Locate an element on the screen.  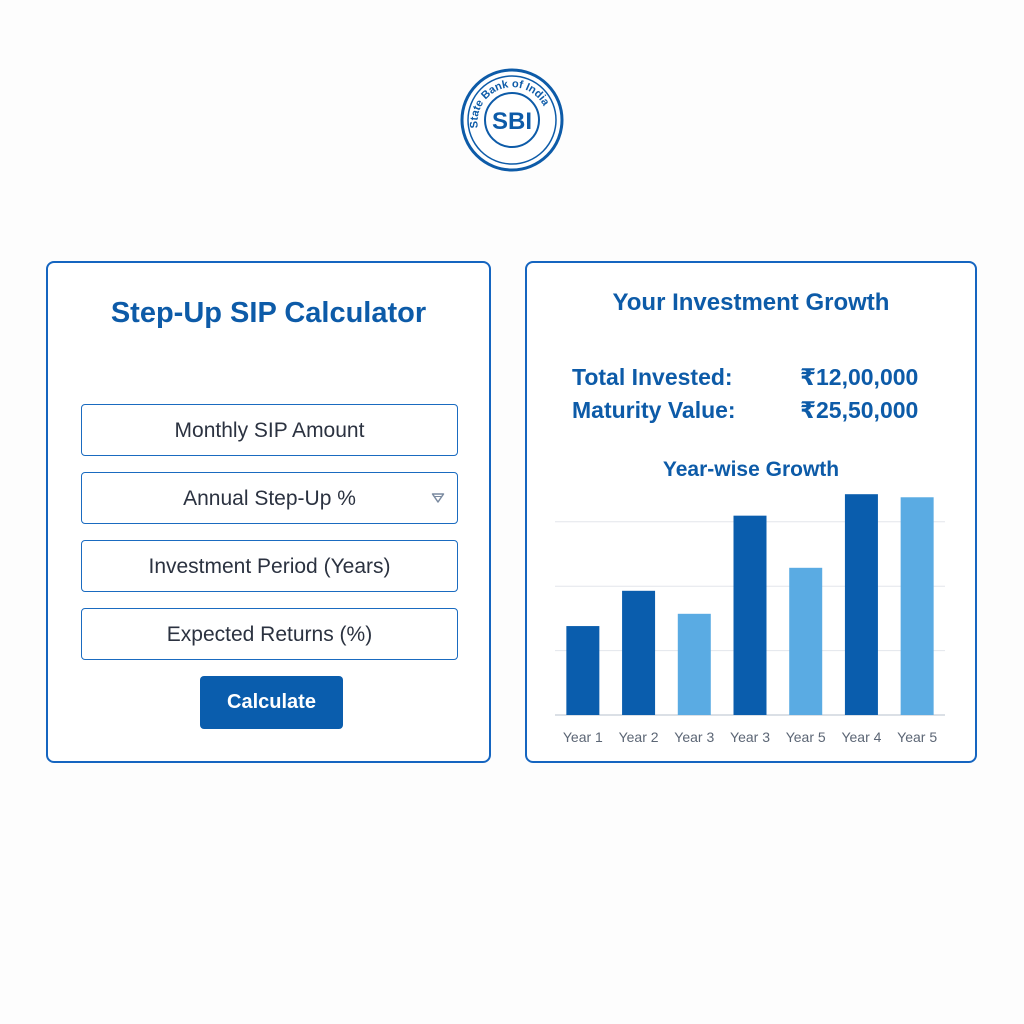
sbi-logo: State Bank of India SBI is located at coordinates (512, 120).